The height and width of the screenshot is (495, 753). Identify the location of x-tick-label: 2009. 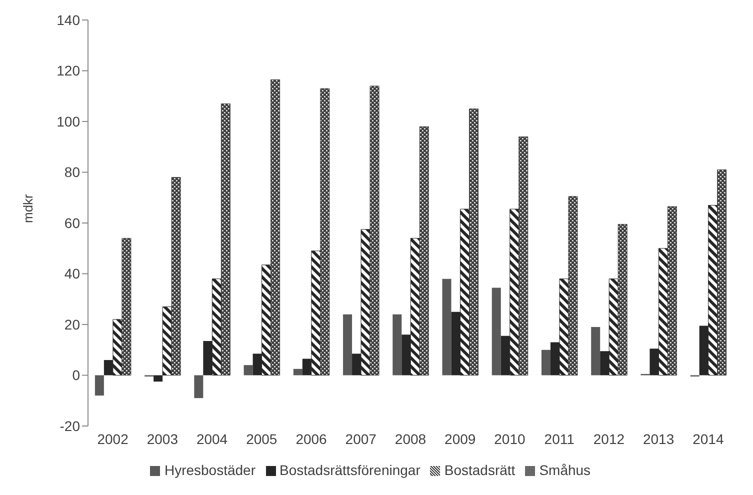
(460, 438).